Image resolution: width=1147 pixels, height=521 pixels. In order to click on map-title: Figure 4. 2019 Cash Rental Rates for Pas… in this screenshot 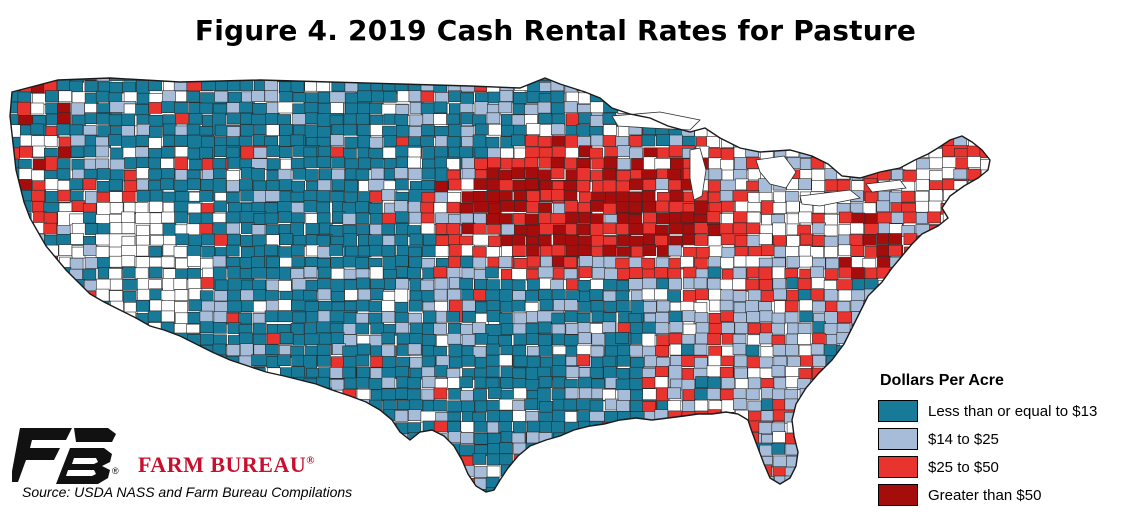, I will do `click(555, 30)`.